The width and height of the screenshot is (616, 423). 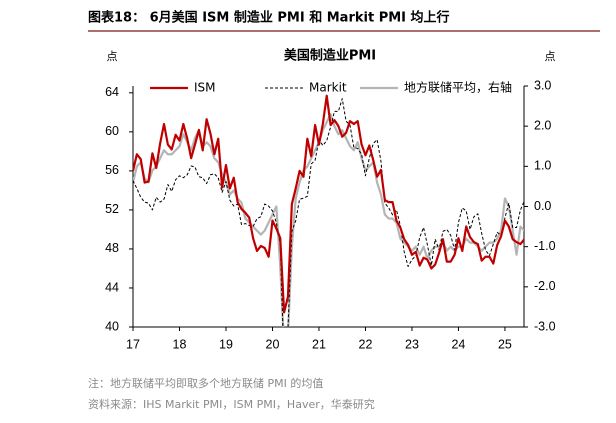 What do you see at coordinates (319, 344) in the screenshot?
I see `x-tick-label: 21` at bounding box center [319, 344].